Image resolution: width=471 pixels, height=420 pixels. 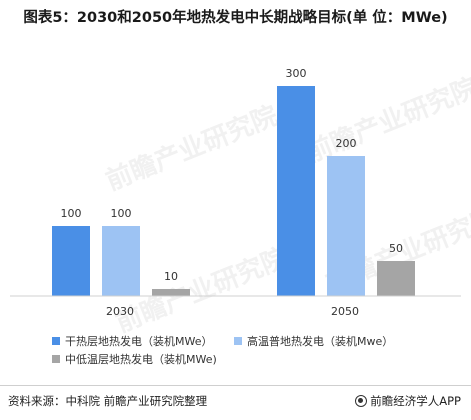 I want to click on data-label-2030-series-1: 100, so click(x=71, y=213).